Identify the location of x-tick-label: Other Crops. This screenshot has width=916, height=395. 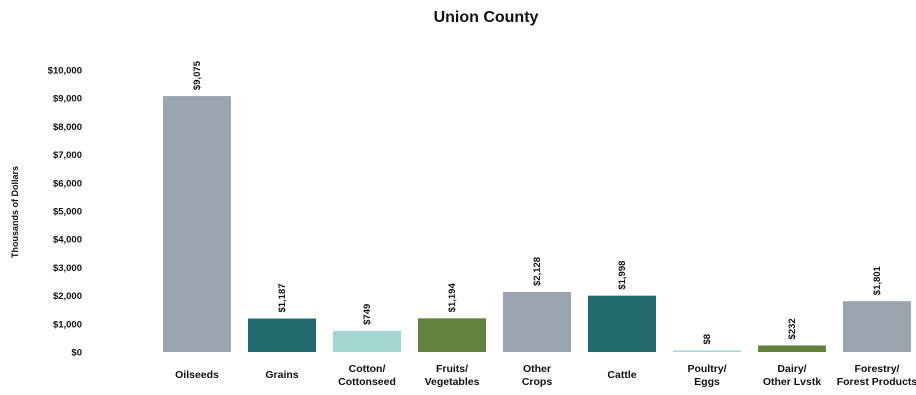
(537, 375).